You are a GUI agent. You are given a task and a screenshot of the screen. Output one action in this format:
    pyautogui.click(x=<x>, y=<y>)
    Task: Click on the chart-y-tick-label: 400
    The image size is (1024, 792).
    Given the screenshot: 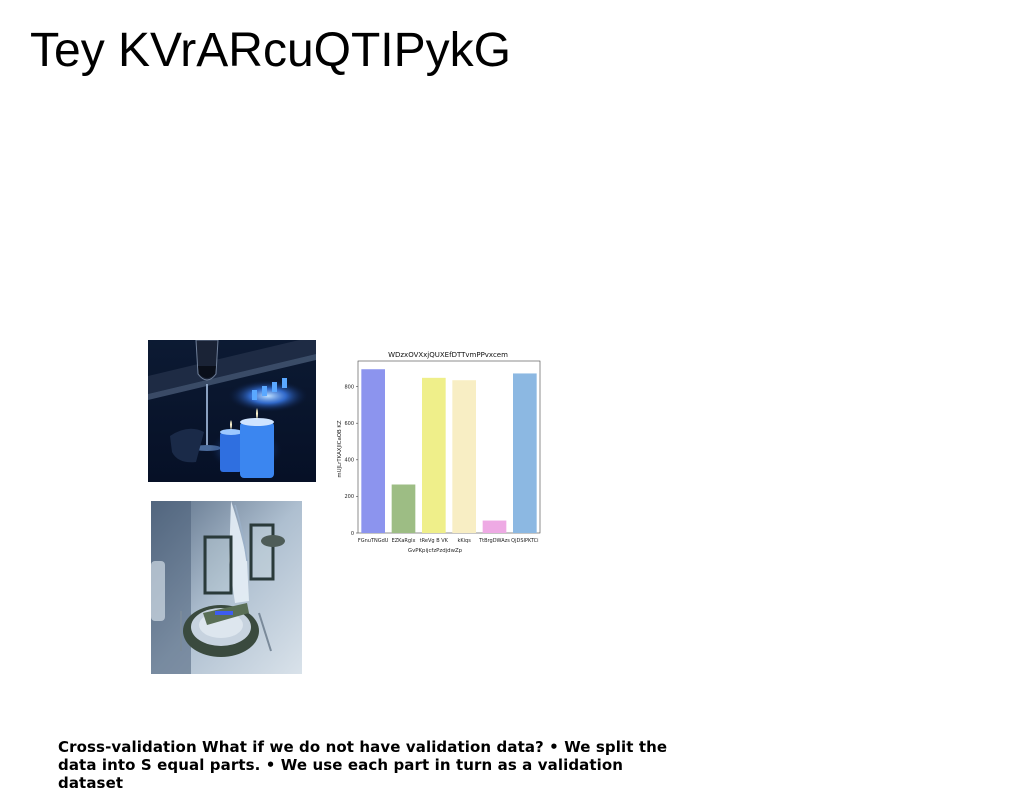 What is the action you would take?
    pyautogui.click(x=349, y=461)
    